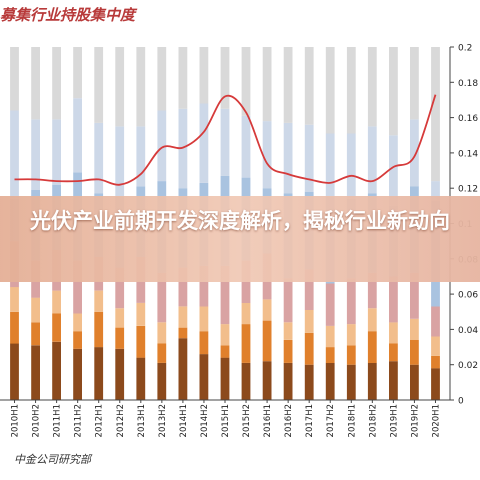 The image size is (480, 480). I want to click on y-tick-label: 0.02, so click(468, 366).